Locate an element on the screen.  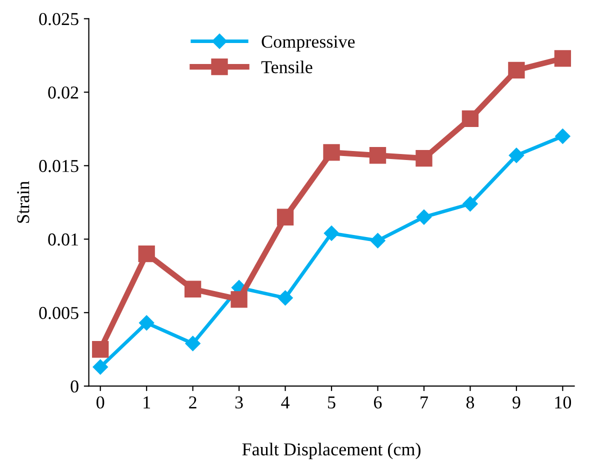
x-axis-title: Fault Displacement (cm) is located at coordinates (331, 451).